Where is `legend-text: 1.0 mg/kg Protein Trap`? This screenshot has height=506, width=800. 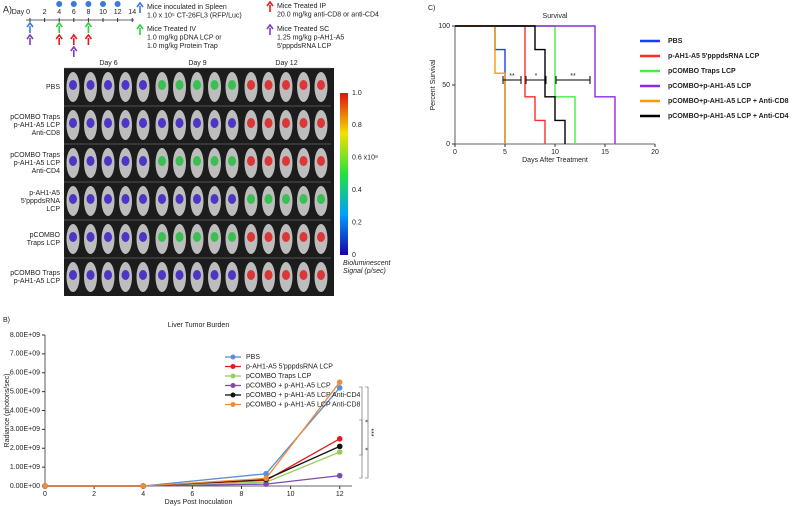 legend-text: 1.0 mg/kg Protein Trap is located at coordinates (182, 46).